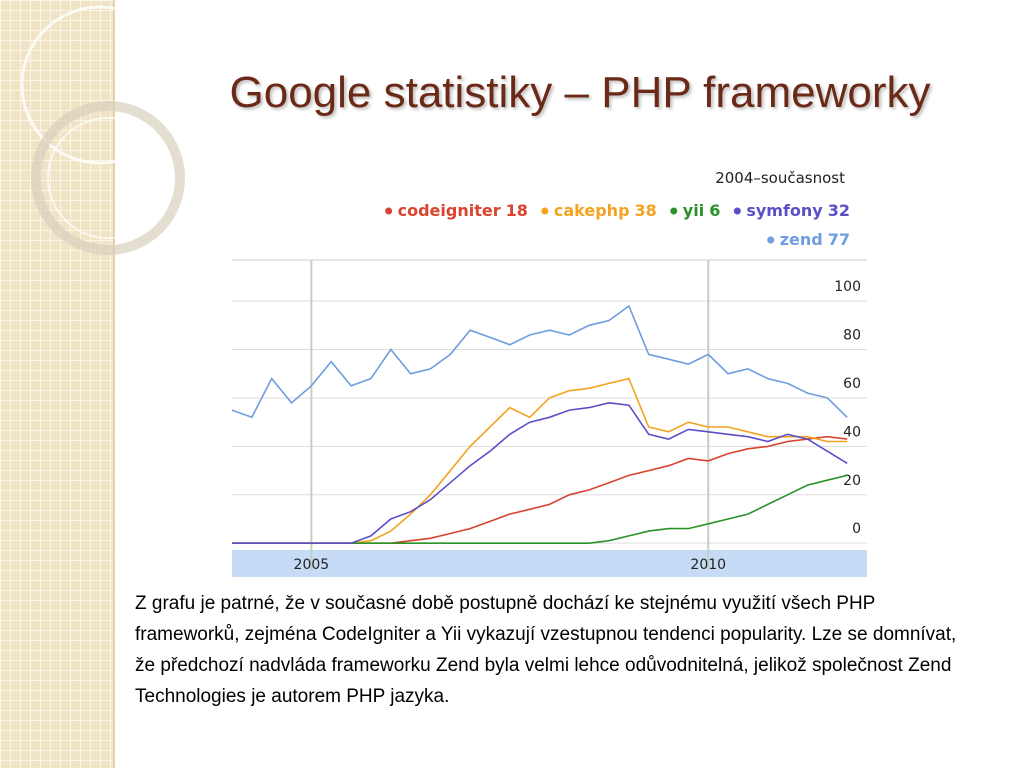 Image resolution: width=1024 pixels, height=768 pixels. What do you see at coordinates (852, 384) in the screenshot?
I see `y-tick-label: 60` at bounding box center [852, 384].